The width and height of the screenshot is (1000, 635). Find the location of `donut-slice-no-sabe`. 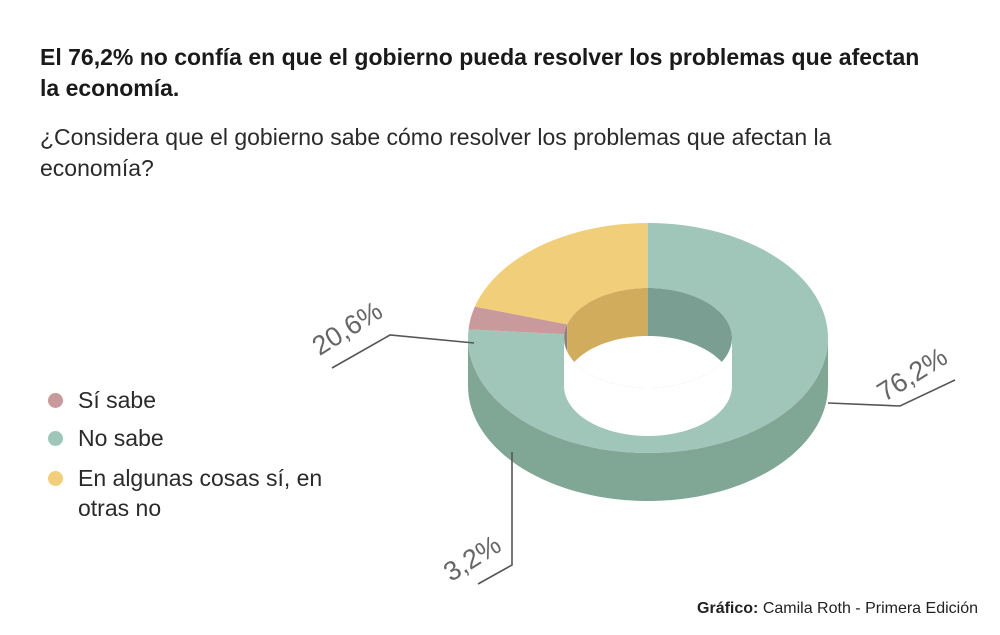

donut-slice-no-sabe is located at coordinates (648, 338).